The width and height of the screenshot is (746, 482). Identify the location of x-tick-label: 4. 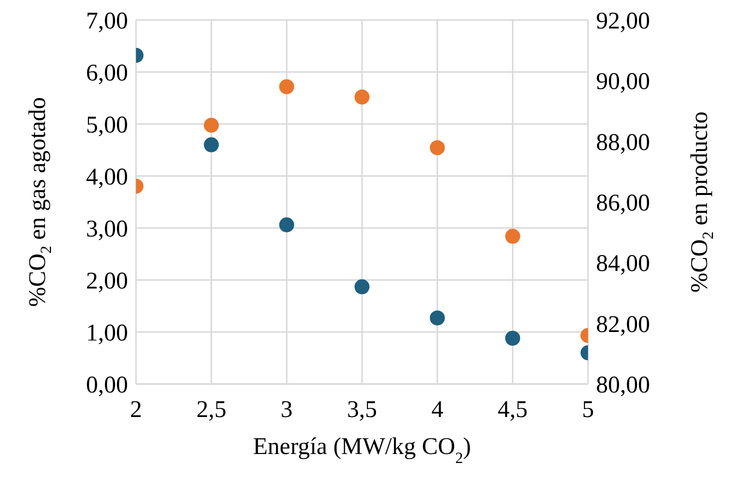
(437, 410).